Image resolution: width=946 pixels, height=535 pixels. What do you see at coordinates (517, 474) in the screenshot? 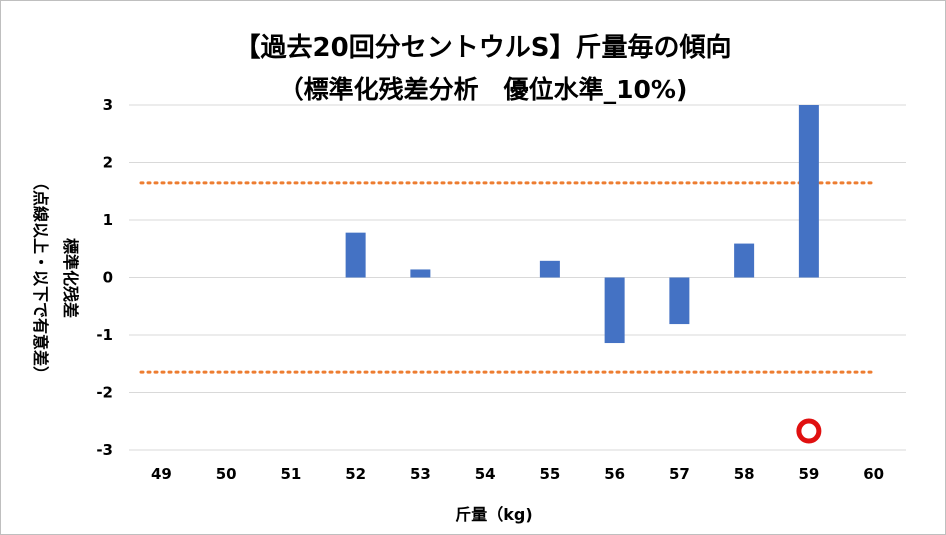
I see `x-axis-ticks: 49 50 51 52 53 54 55 56 57 58 59 60` at bounding box center [517, 474].